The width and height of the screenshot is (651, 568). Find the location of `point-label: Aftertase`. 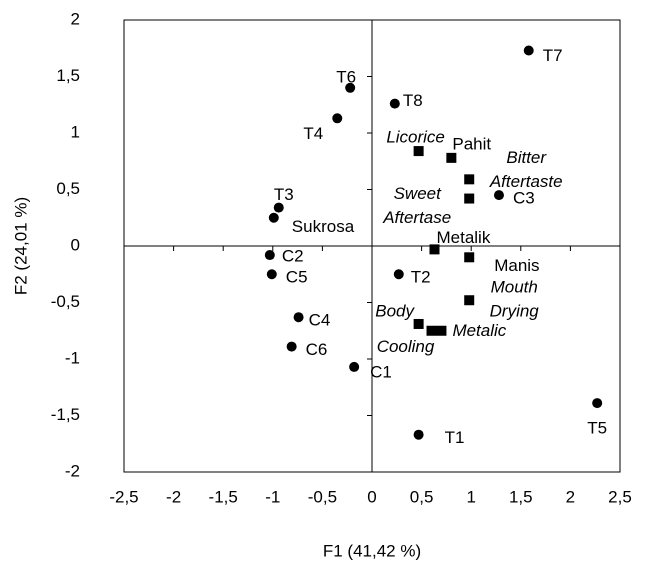

point-label: Aftertase is located at coordinates (416, 217).